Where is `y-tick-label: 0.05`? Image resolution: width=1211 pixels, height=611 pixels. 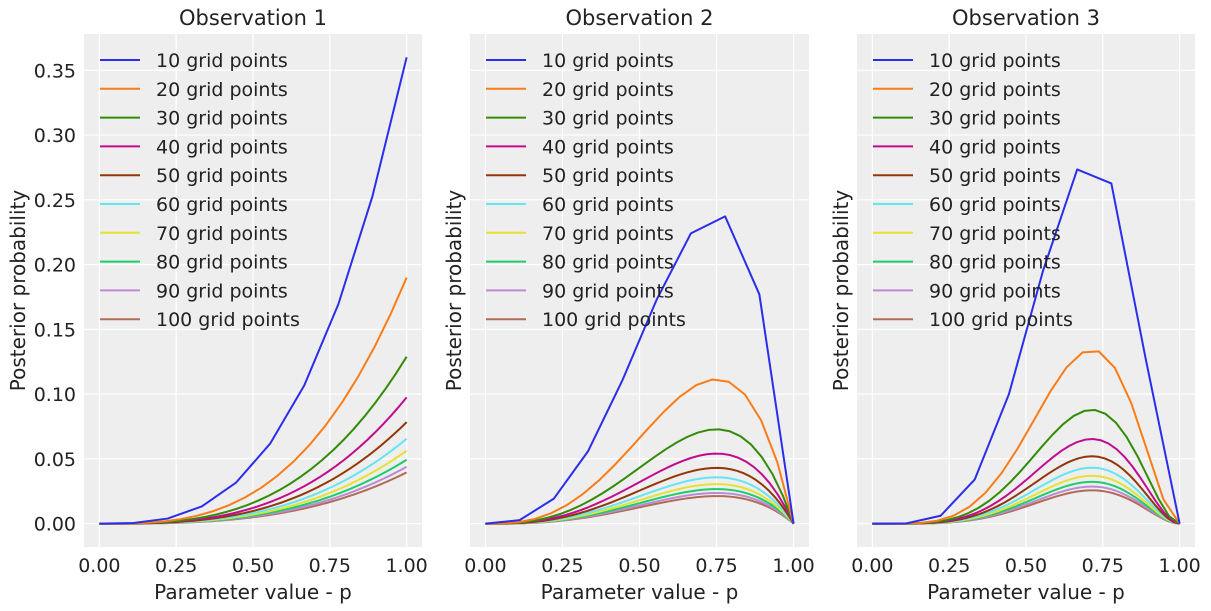 y-tick-label: 0.05 is located at coordinates (55, 460).